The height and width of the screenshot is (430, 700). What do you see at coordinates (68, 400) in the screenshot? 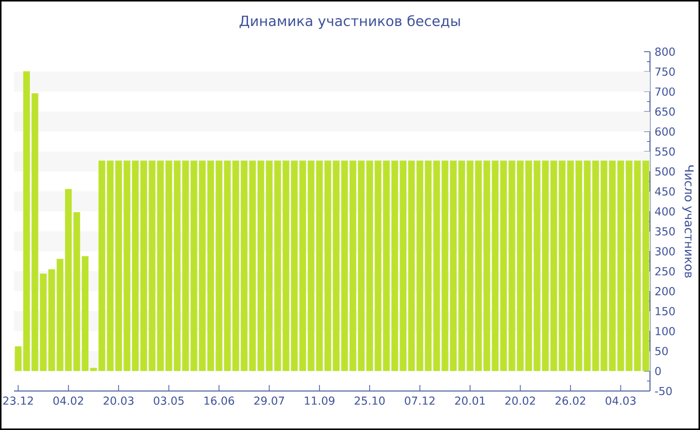
I see `x-tick-label: 04.02` at bounding box center [68, 400].